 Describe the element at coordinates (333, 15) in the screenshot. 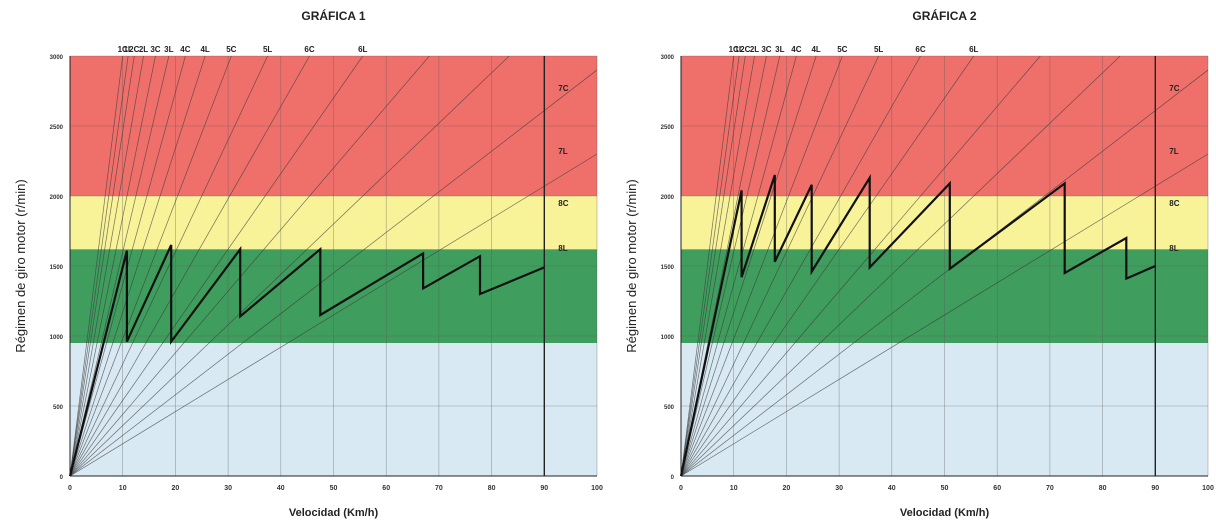

I see `chart-title: GRÁFICA 1` at that location.